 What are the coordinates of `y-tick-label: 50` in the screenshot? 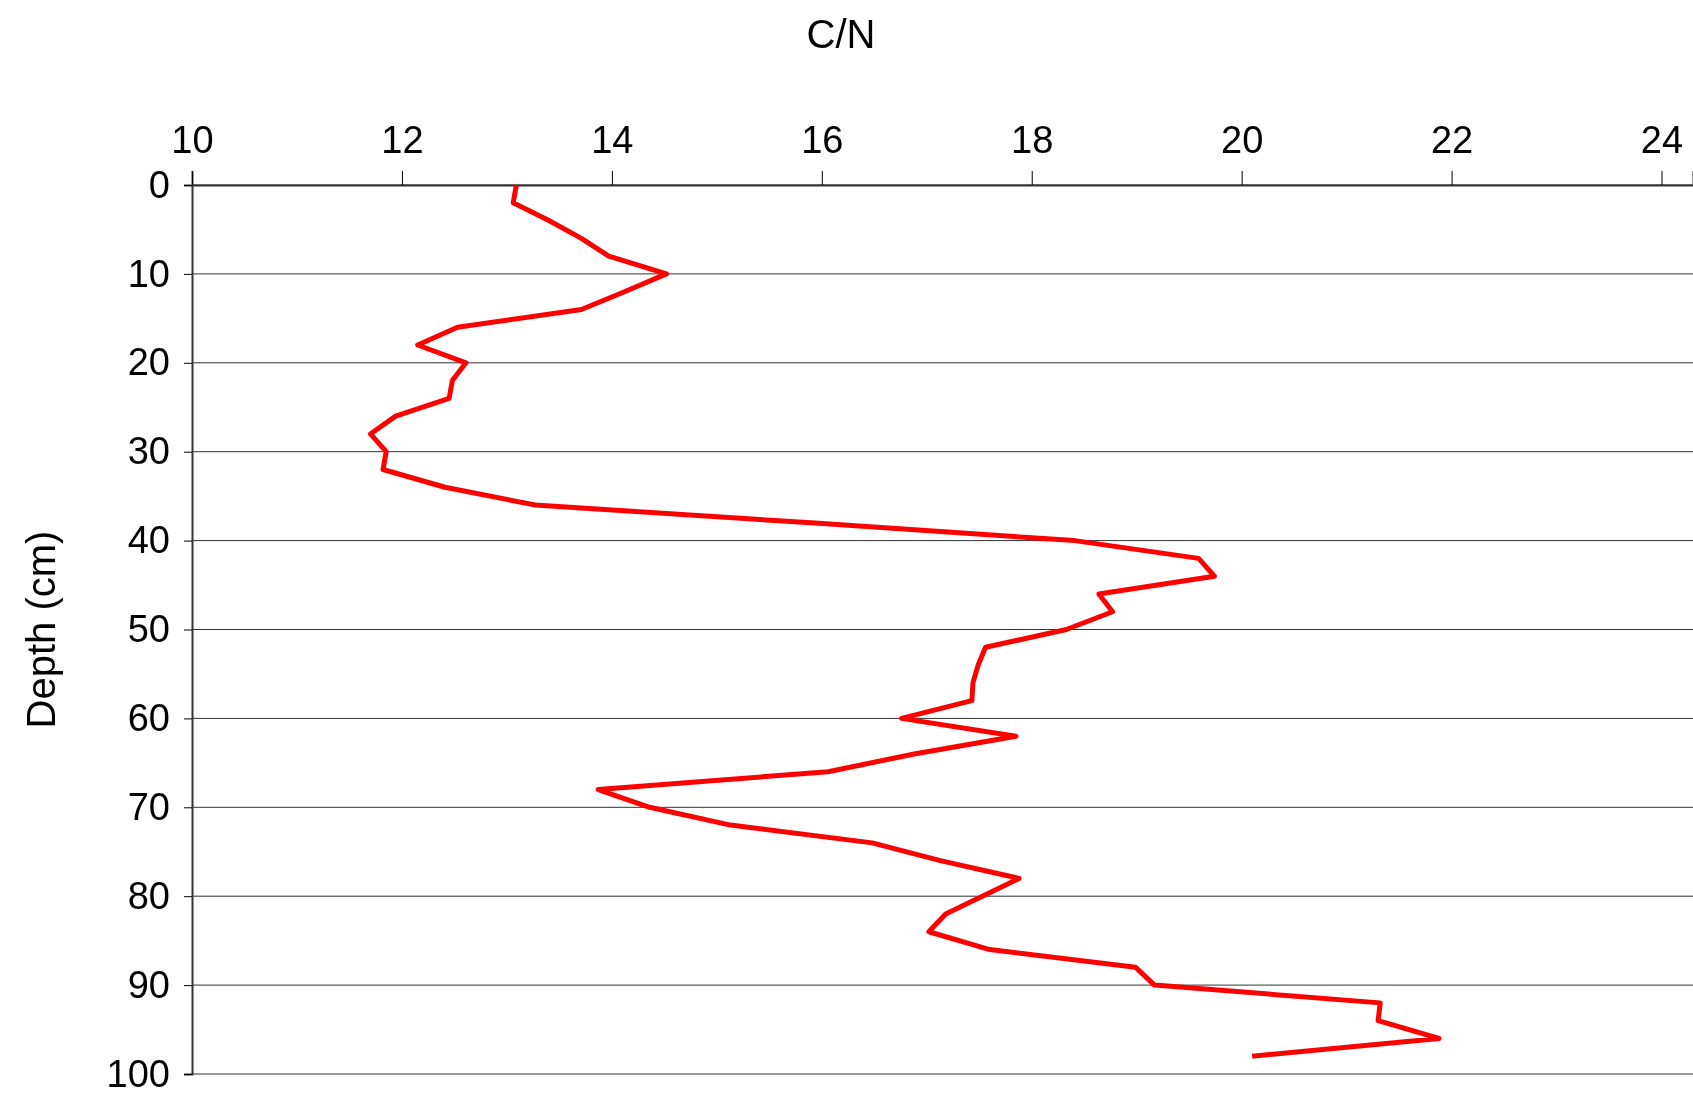 It's located at (148, 629).